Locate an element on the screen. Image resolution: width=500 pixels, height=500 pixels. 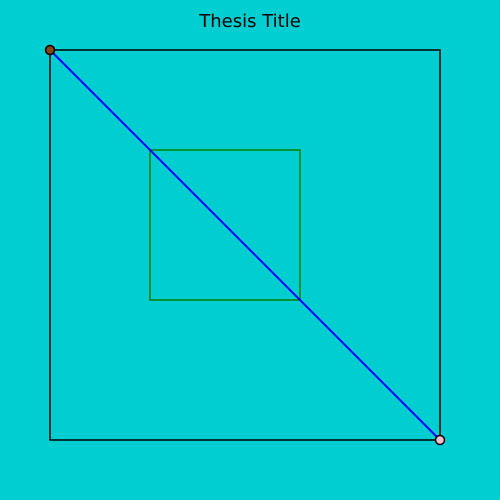
end-point is located at coordinates (440, 440).